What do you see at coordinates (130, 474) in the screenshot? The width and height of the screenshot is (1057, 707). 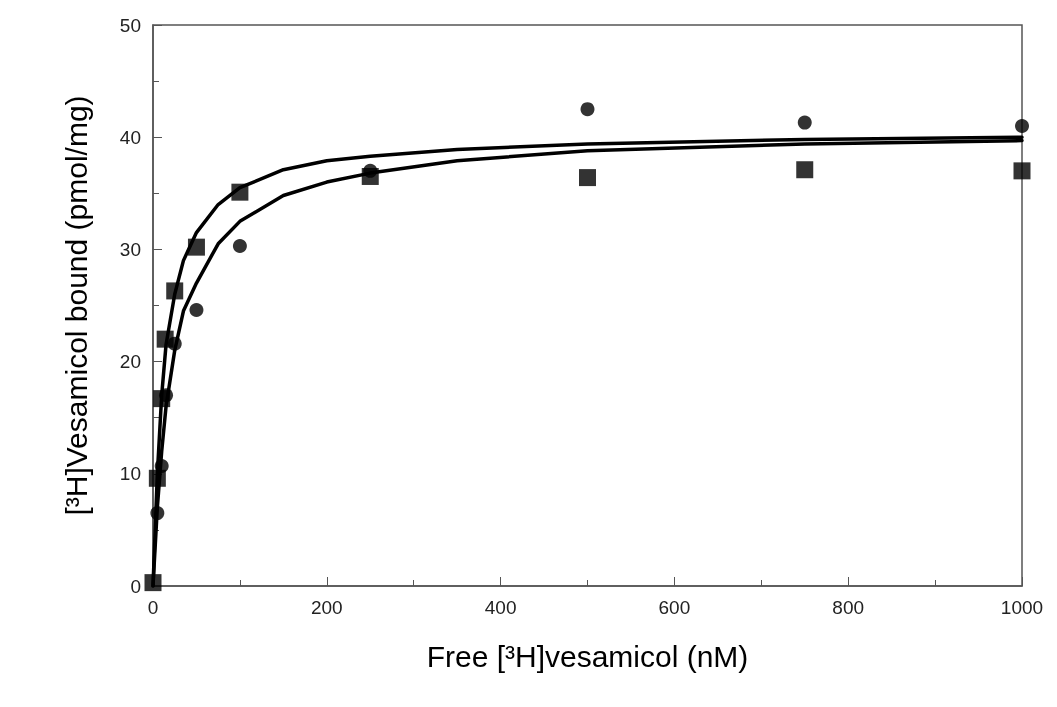 I see `y-tick-label: 10` at bounding box center [130, 474].